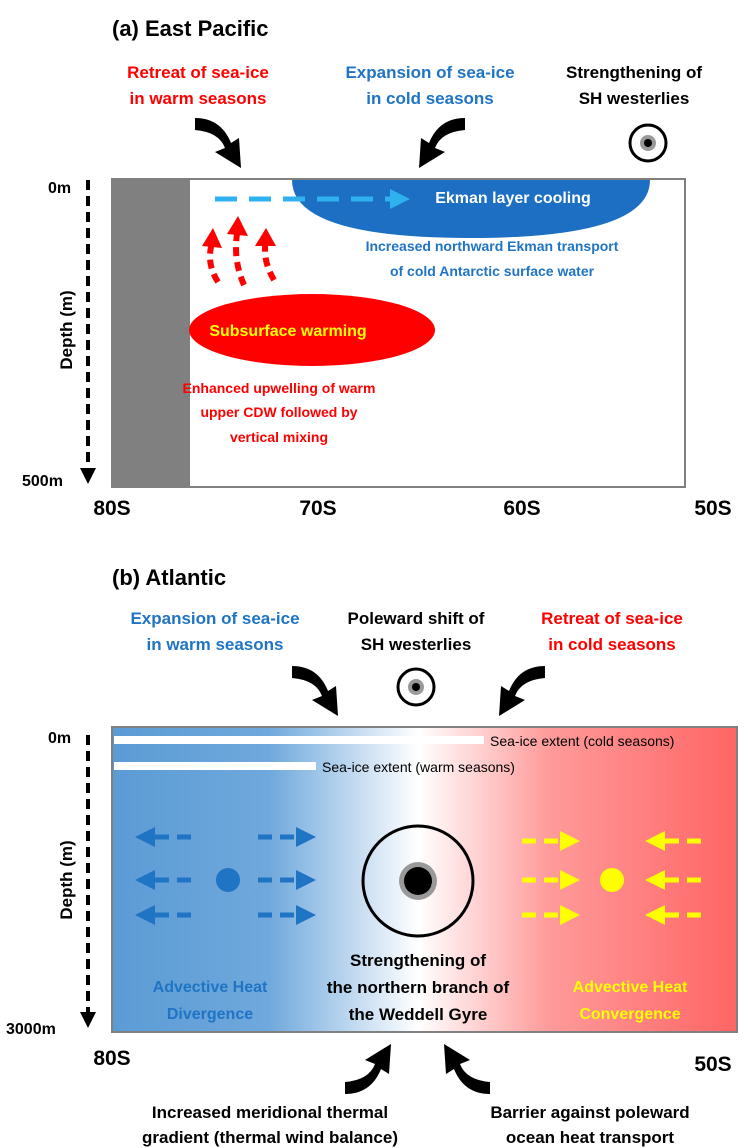 Image resolution: width=749 pixels, height=1148 pixels. I want to click on label: Increased meridional thermal, so click(270, 1112).